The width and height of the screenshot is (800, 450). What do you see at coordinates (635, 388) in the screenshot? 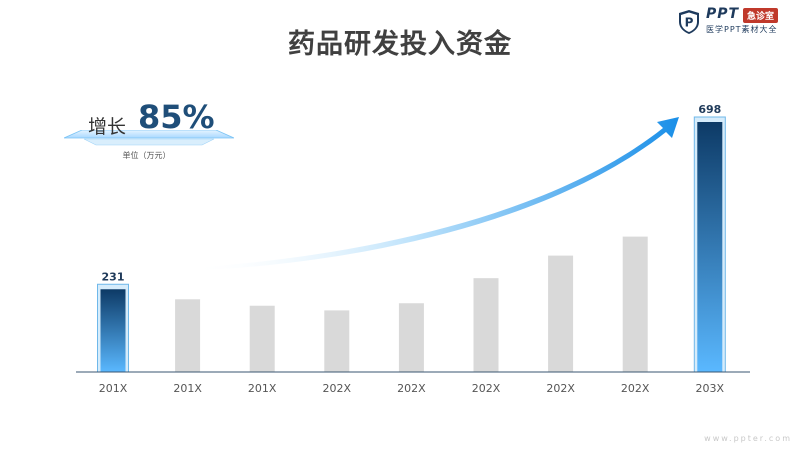
I see `x-tick-label-8: 202X` at bounding box center [635, 388].